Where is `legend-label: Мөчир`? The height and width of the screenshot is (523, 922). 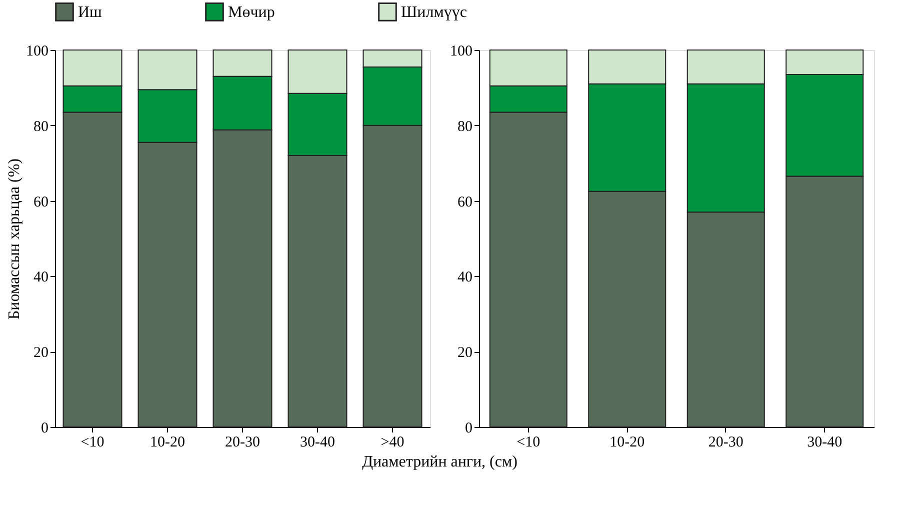
legend-label: Мөчир is located at coordinates (251, 12).